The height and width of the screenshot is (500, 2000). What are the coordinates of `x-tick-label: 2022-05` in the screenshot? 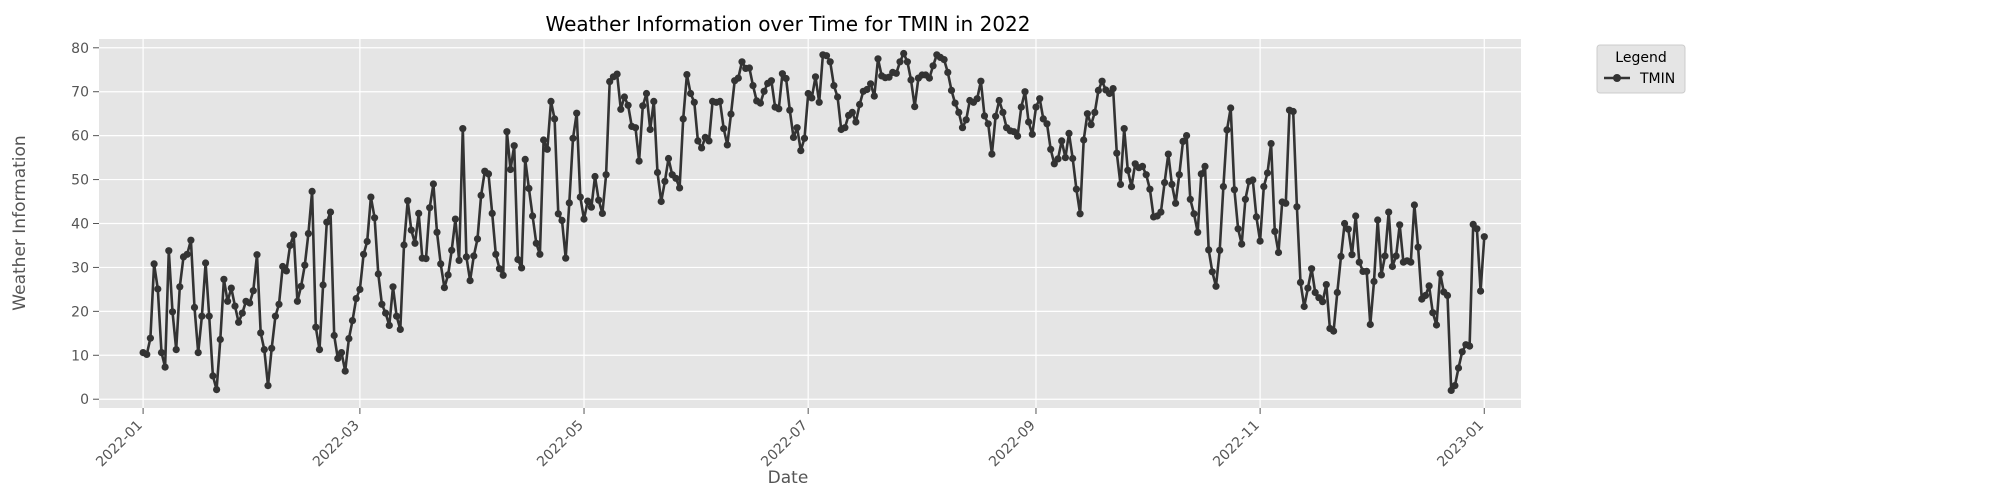 It's located at (560, 444).